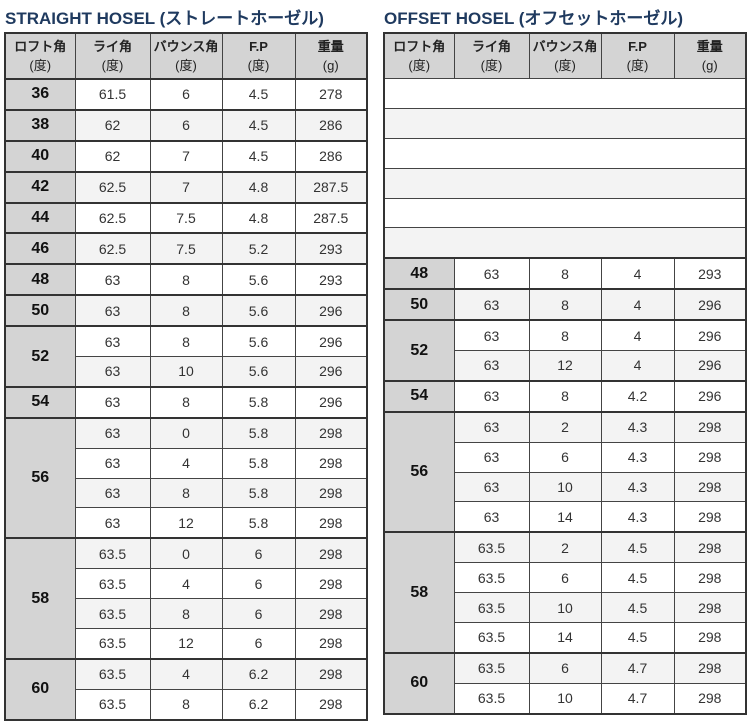  What do you see at coordinates (40, 598) in the screenshot?
I see `loft-cell: 58` at bounding box center [40, 598].